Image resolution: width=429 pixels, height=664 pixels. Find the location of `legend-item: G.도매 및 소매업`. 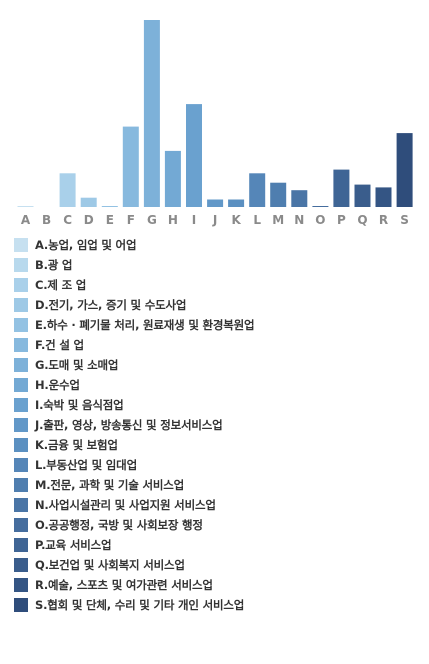

legend-item: G.도매 및 소매업 is located at coordinates (219, 365).